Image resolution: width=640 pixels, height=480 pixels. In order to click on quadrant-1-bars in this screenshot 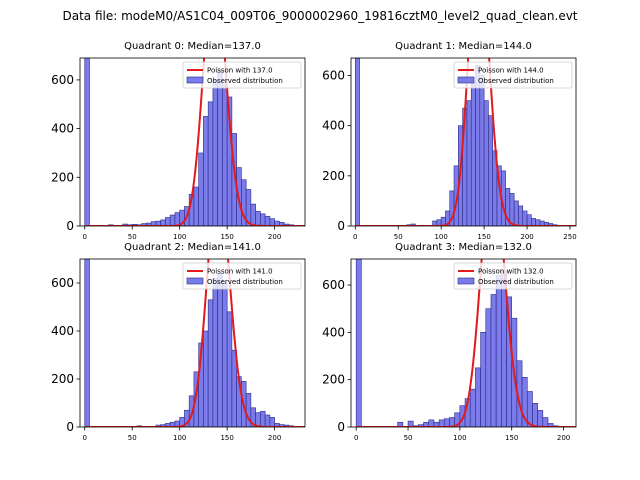, I will do `click(458, 142)`.